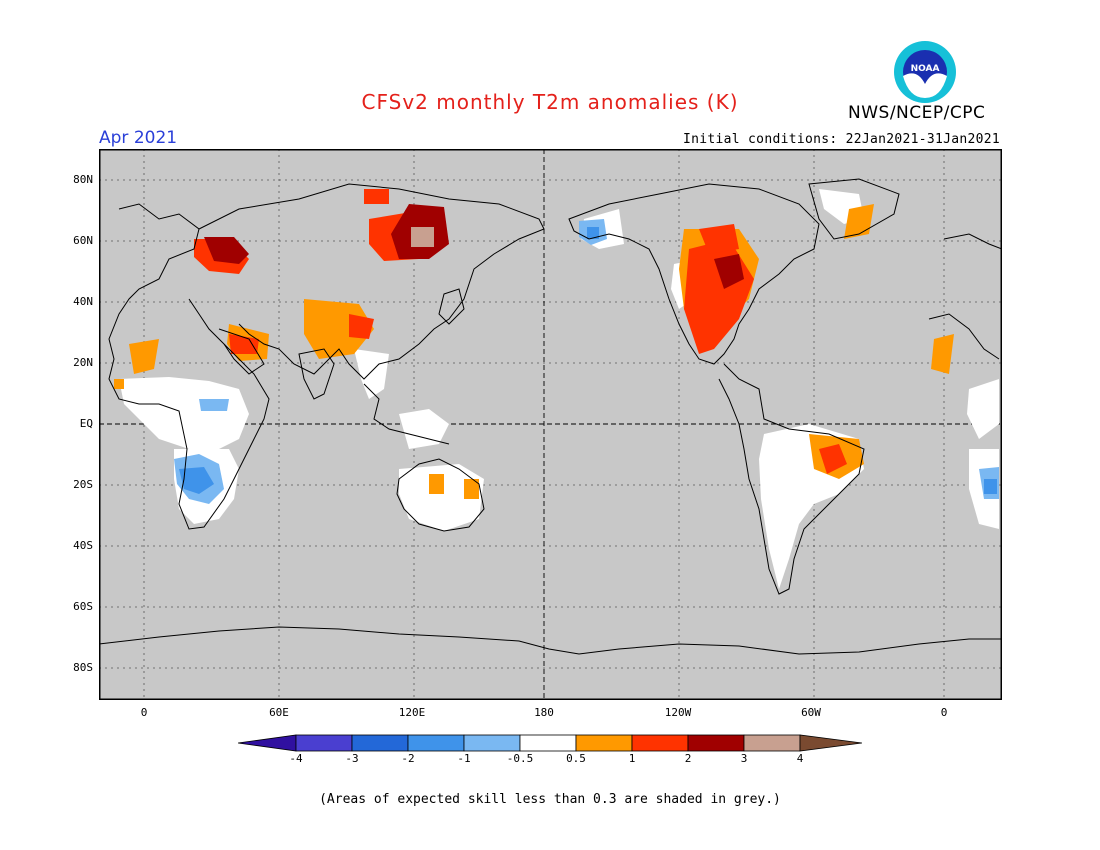 Image resolution: width=1100 pixels, height=850 pixels. Describe the element at coordinates (83, 240) in the screenshot. I see `lat-label-60n: 60N` at that location.